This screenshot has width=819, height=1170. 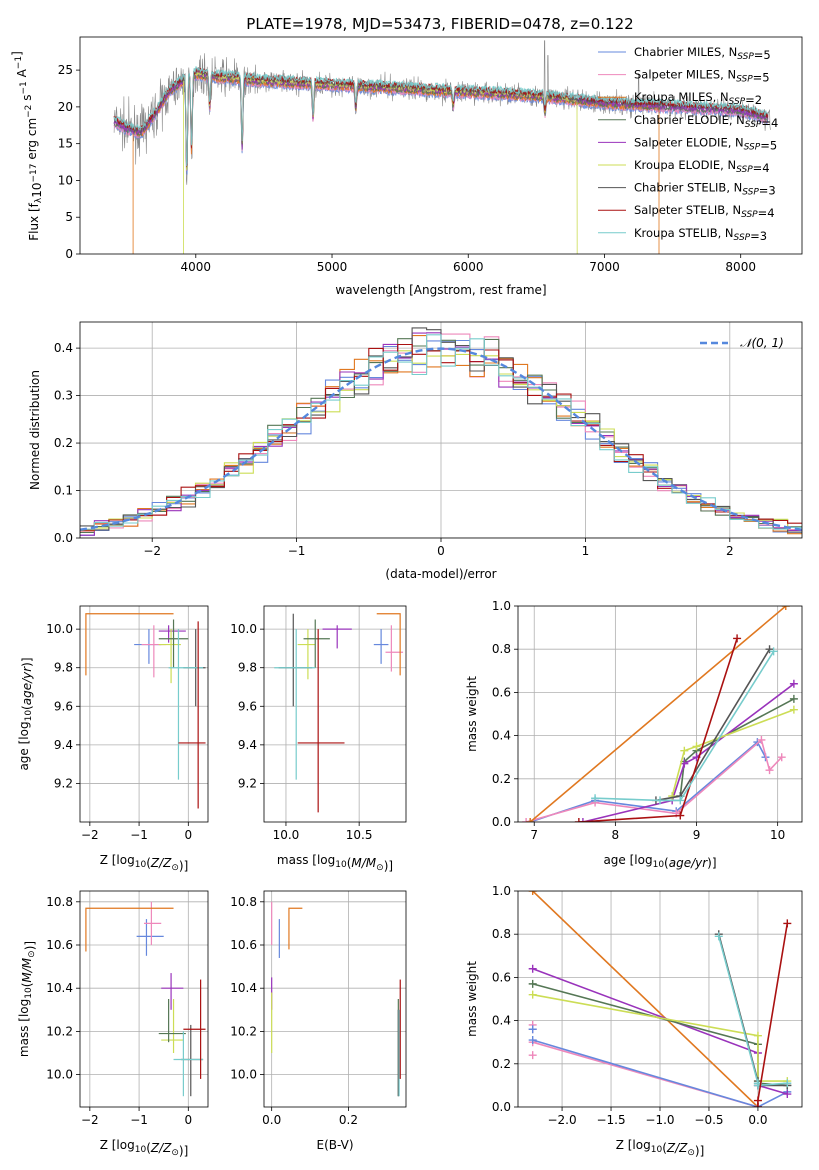 What do you see at coordinates (616, 835) in the screenshot?
I see `tick-label: 8` at bounding box center [616, 835].